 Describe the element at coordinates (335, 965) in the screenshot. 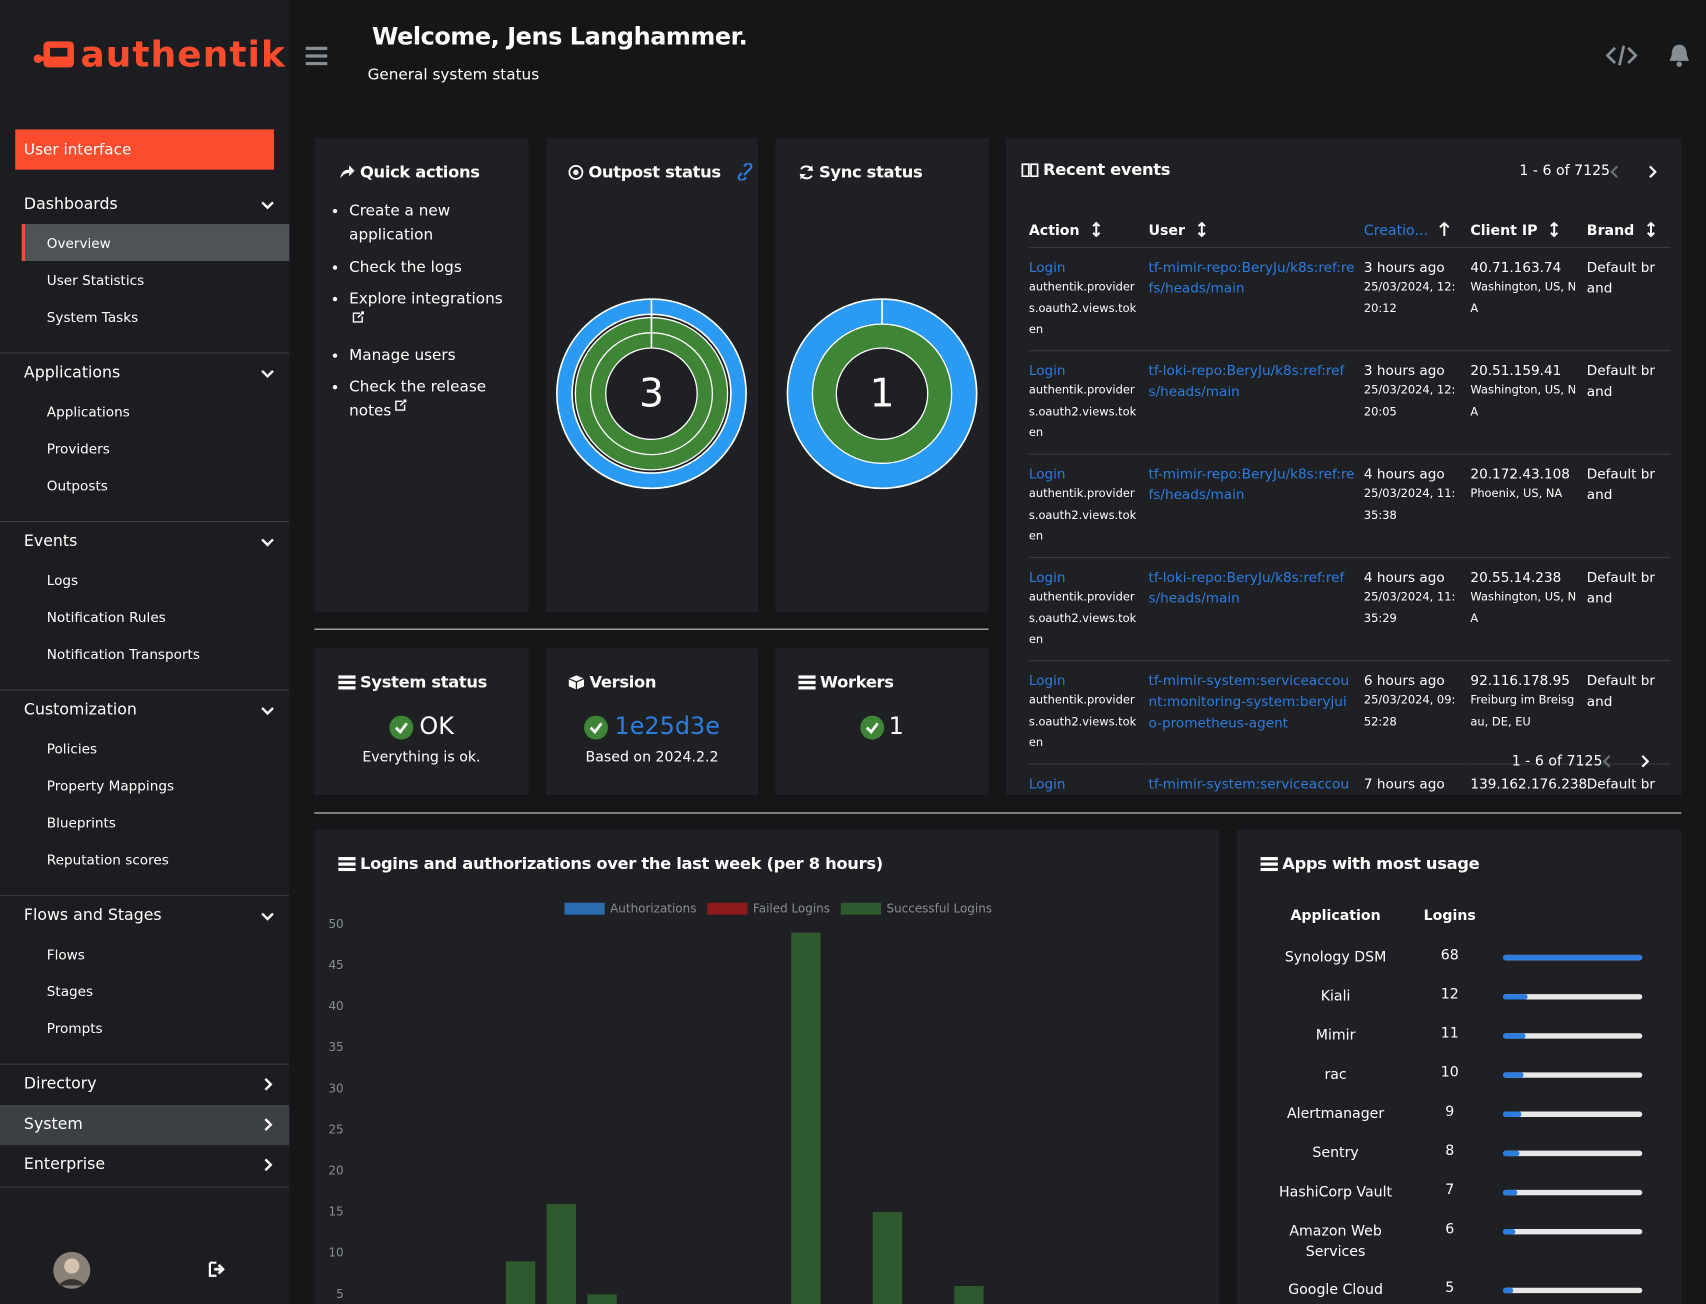

I see `y-tick-label: 45` at that location.